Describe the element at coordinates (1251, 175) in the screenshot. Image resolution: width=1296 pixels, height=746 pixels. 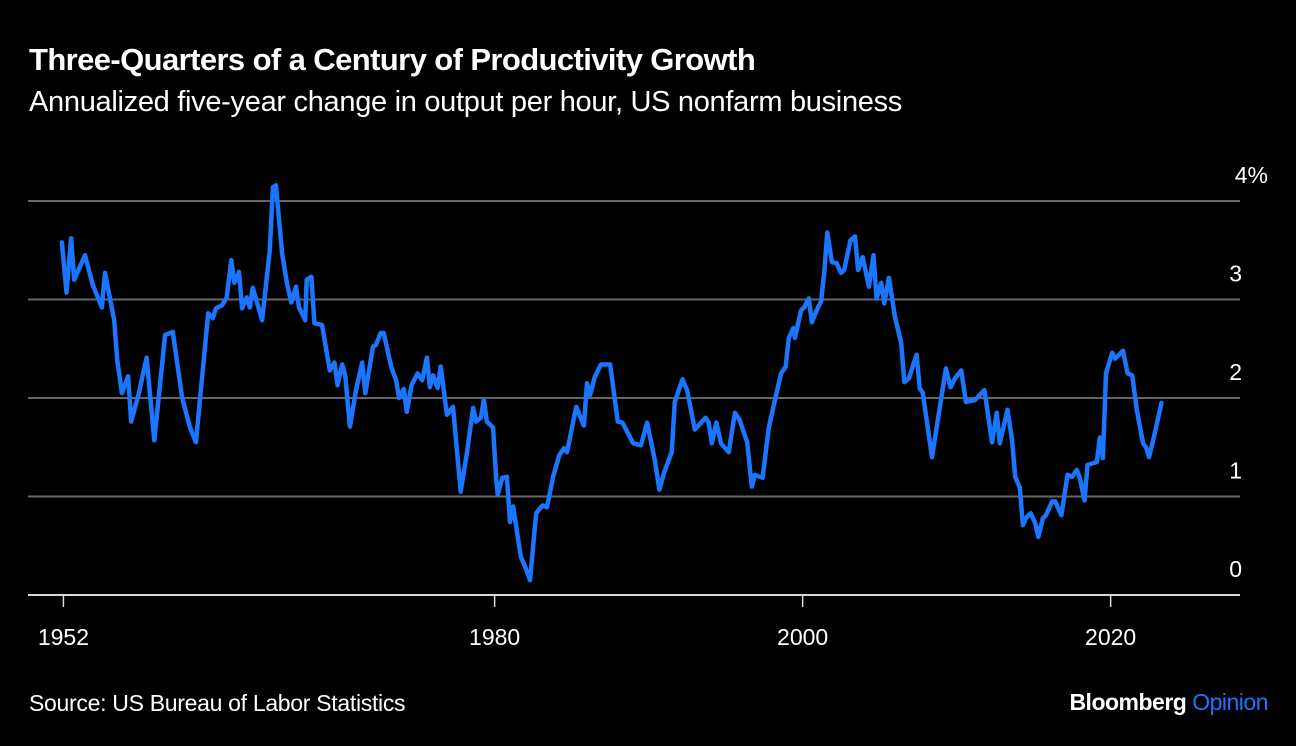
I see `y-tick-label-4: 4%` at that location.